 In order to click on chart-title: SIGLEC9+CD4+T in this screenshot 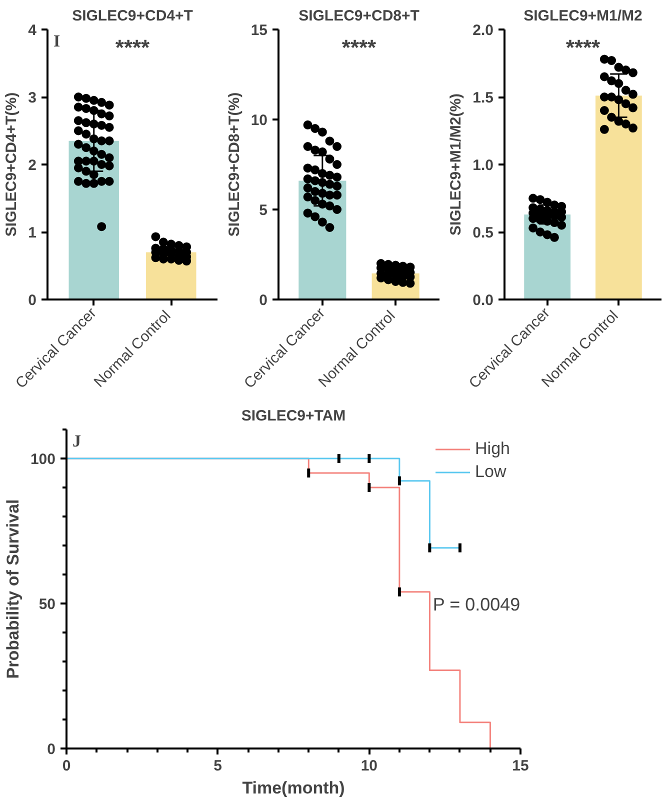, I will do `click(132, 16)`.